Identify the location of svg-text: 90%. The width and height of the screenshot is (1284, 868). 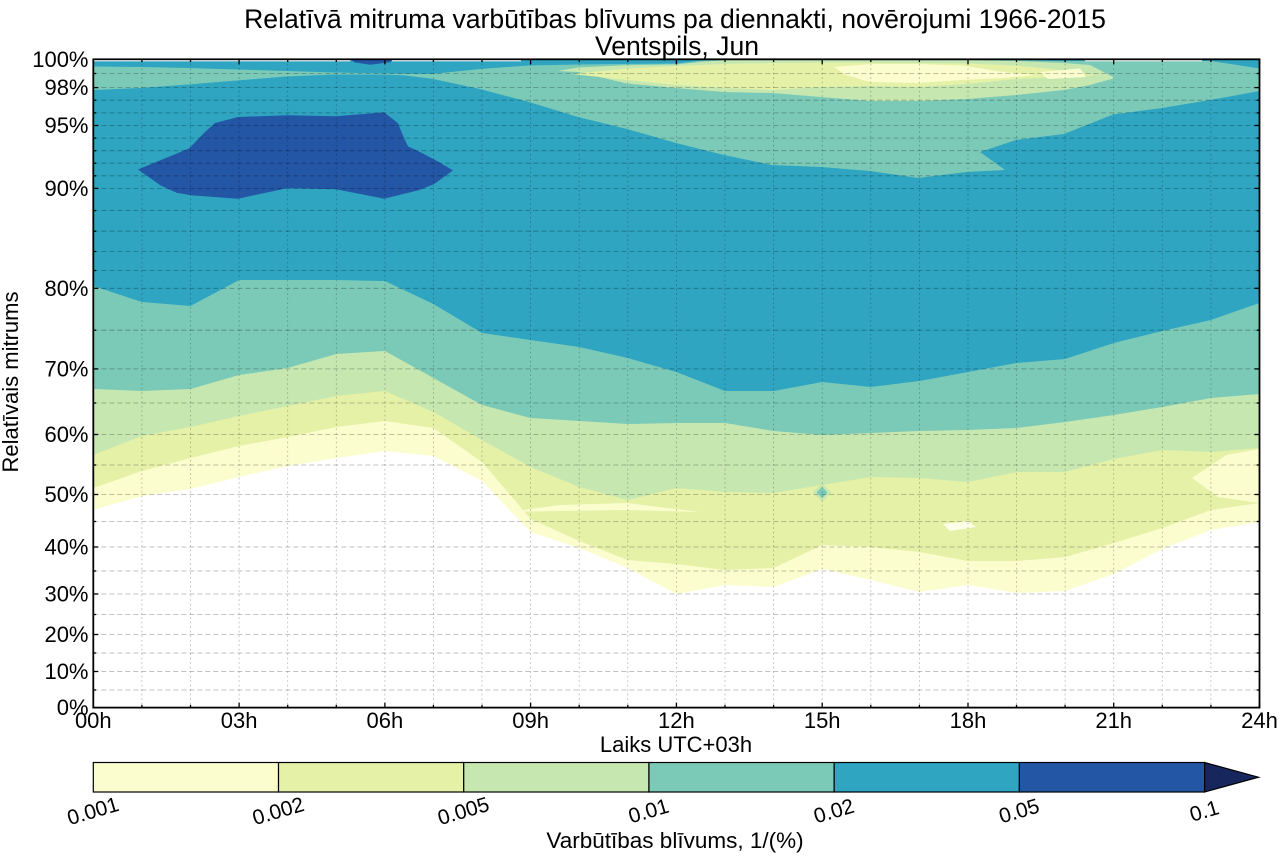
(66, 188).